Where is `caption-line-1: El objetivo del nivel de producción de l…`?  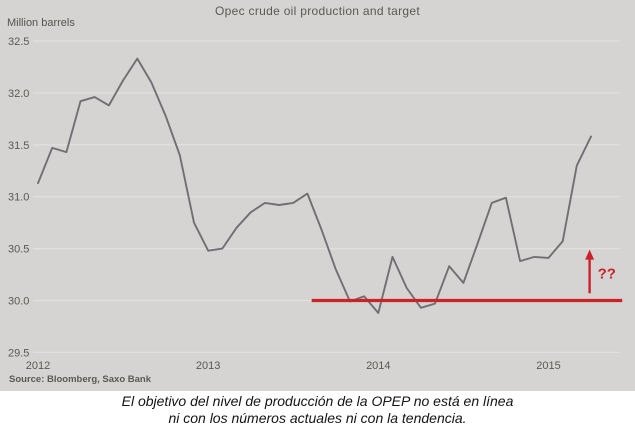 caption-line-1: El objetivo del nivel de producción de l… is located at coordinates (317, 401).